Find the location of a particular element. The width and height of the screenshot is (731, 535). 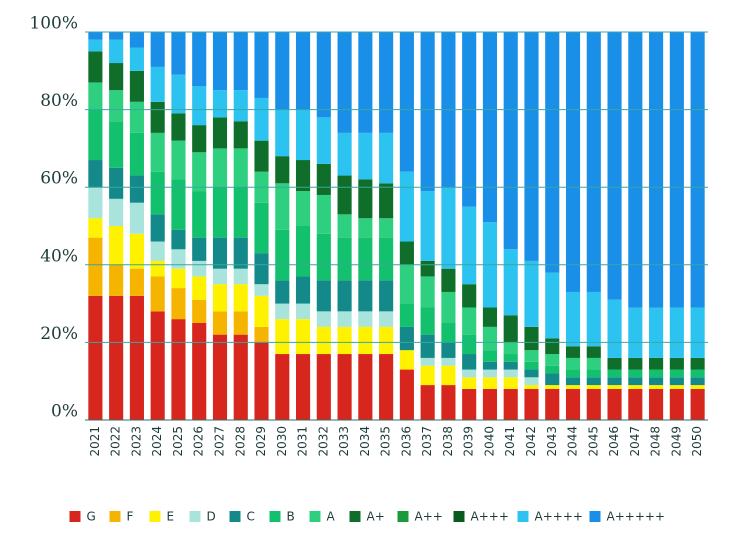

x-tick-label: 2037 is located at coordinates (427, 441).